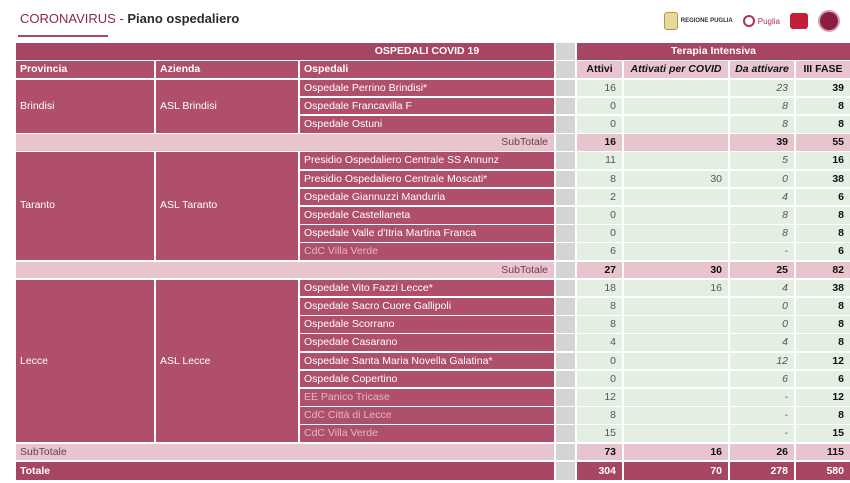  What do you see at coordinates (427, 69) in the screenshot?
I see `column-header-ospedali: Ospedali` at bounding box center [427, 69].